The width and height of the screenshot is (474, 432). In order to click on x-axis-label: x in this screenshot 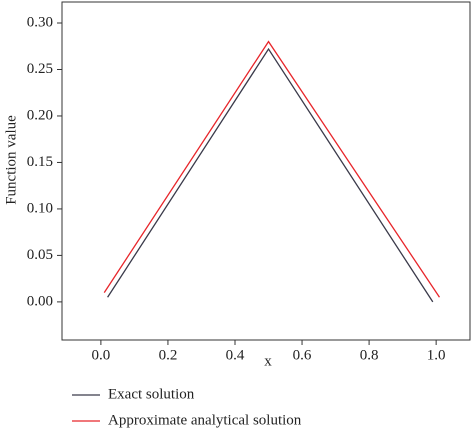, I will do `click(268, 361)`.